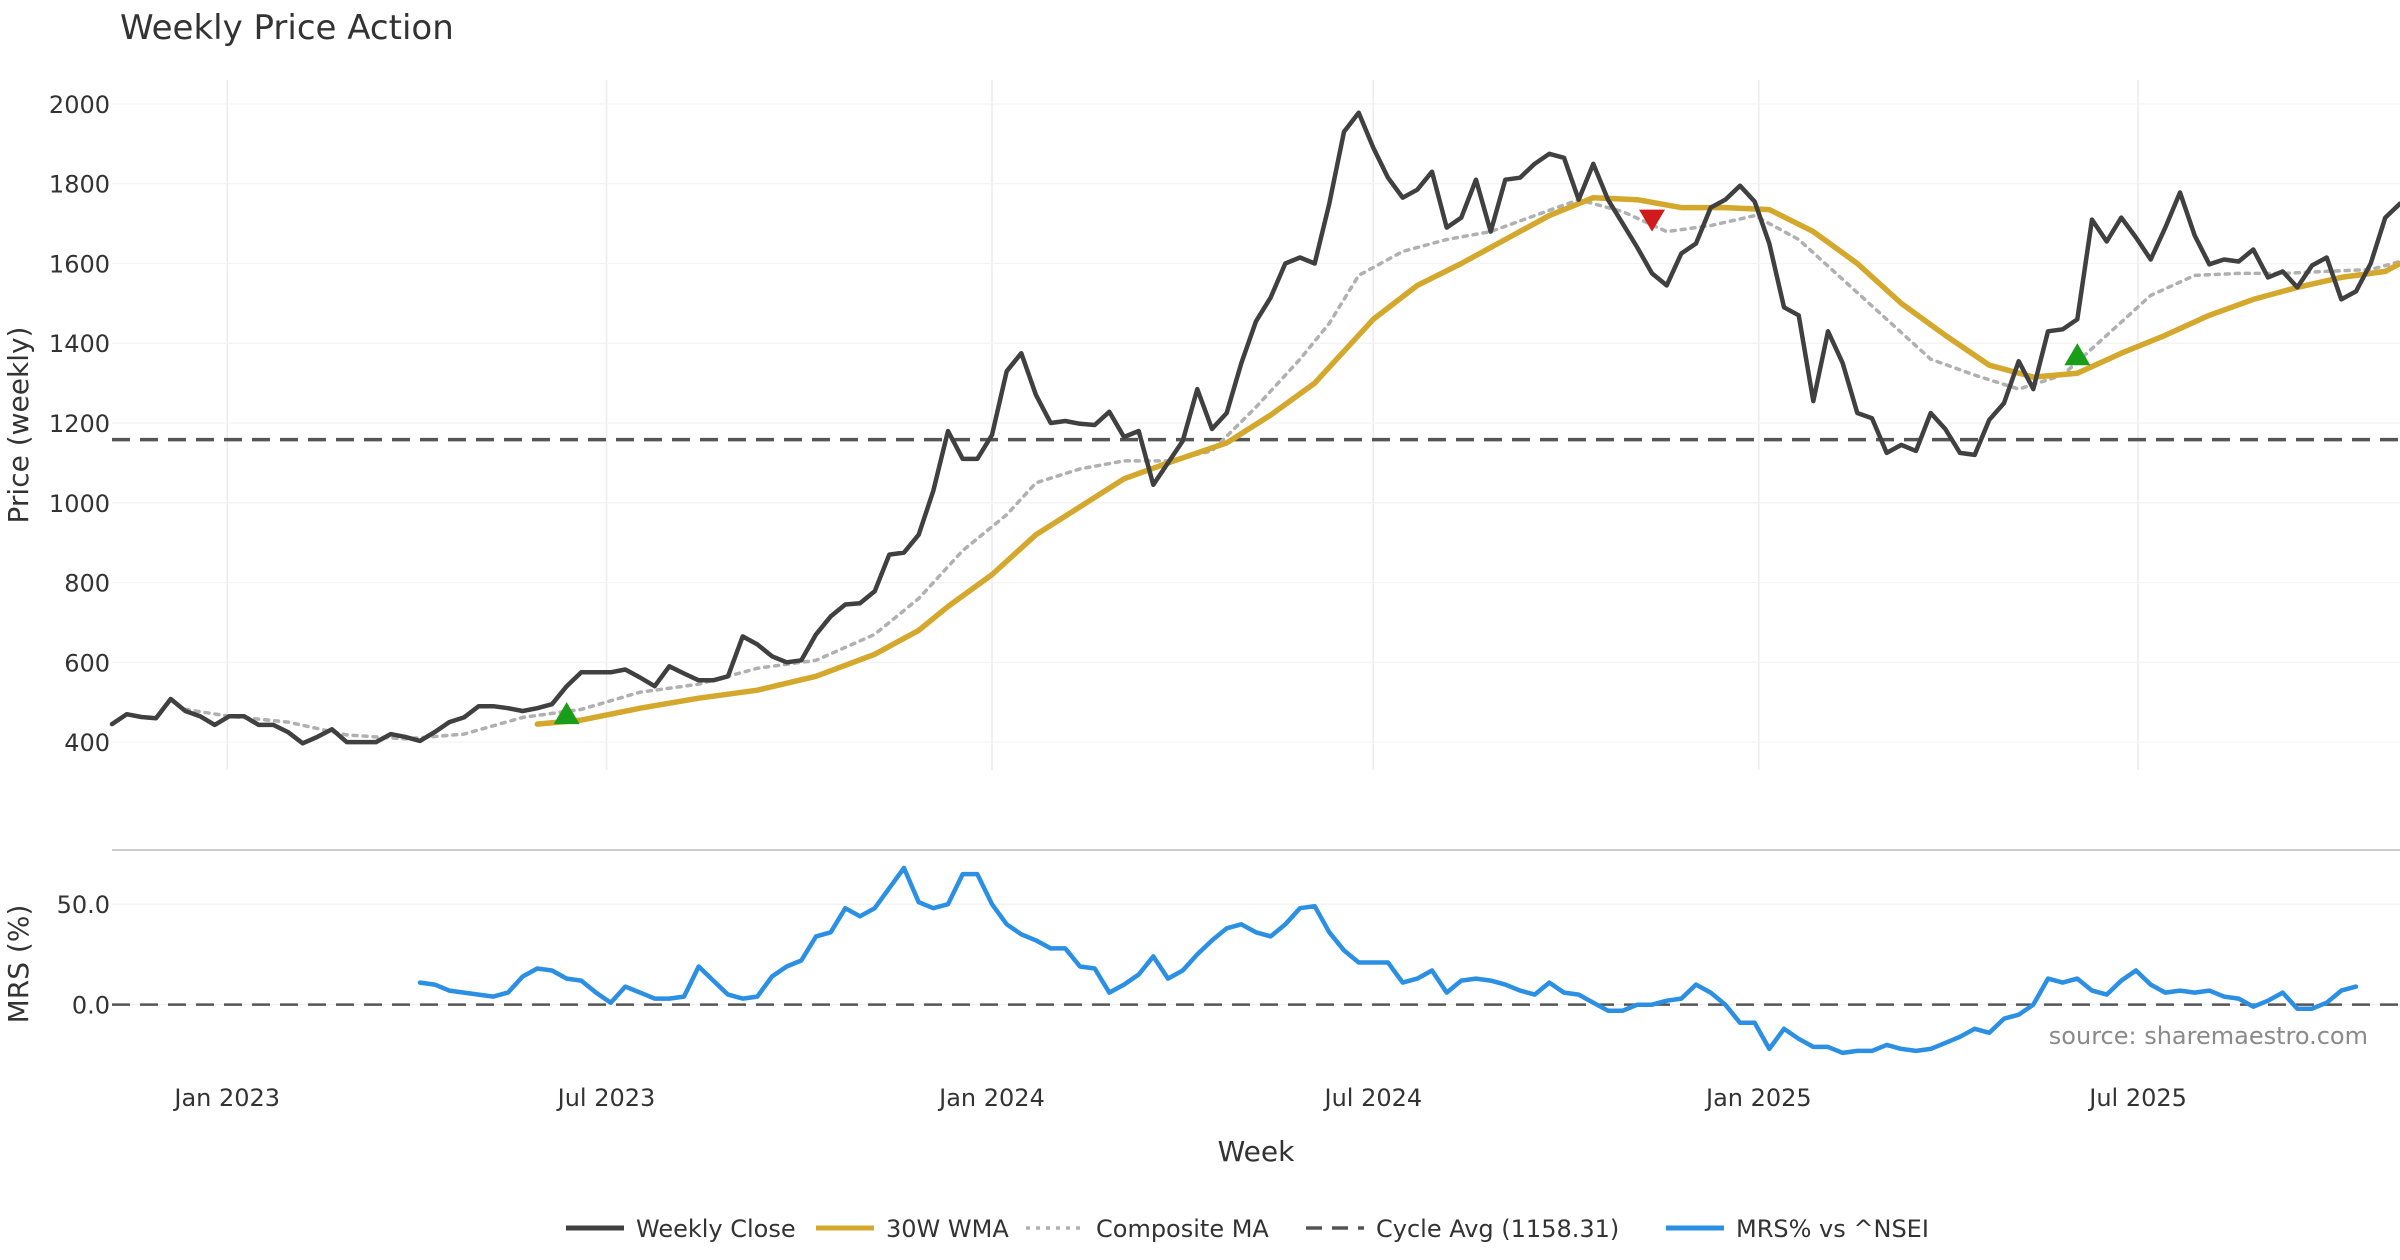 The width and height of the screenshot is (2400, 1260). What do you see at coordinates (2208, 1036) in the screenshot?
I see `source-note: source: sharemaestro.com` at bounding box center [2208, 1036].